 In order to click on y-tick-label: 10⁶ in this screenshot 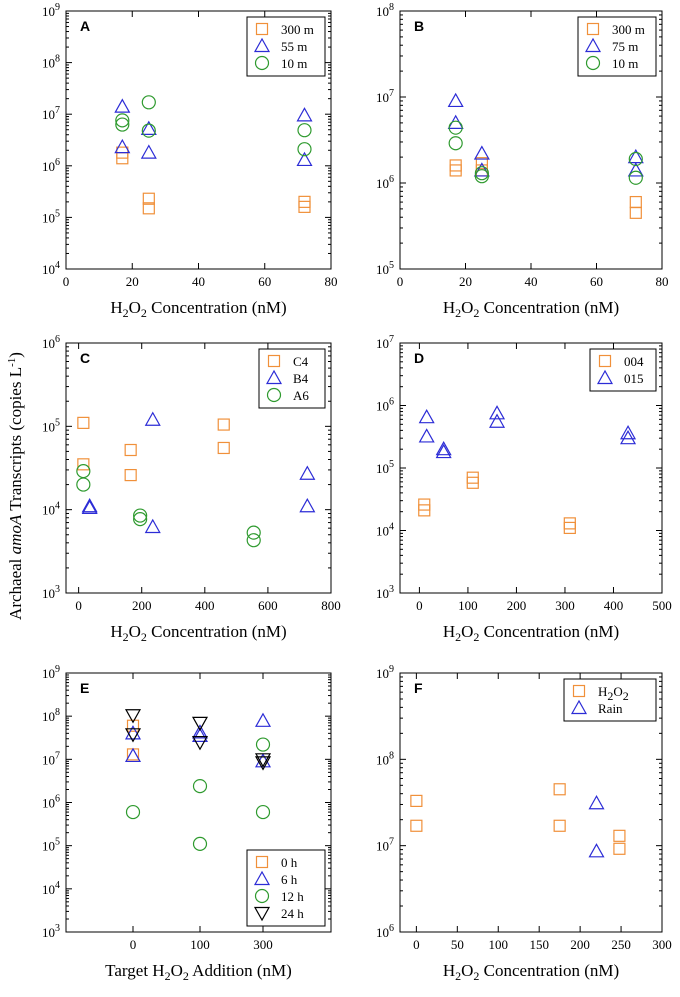, I will do `click(385, 405)`.